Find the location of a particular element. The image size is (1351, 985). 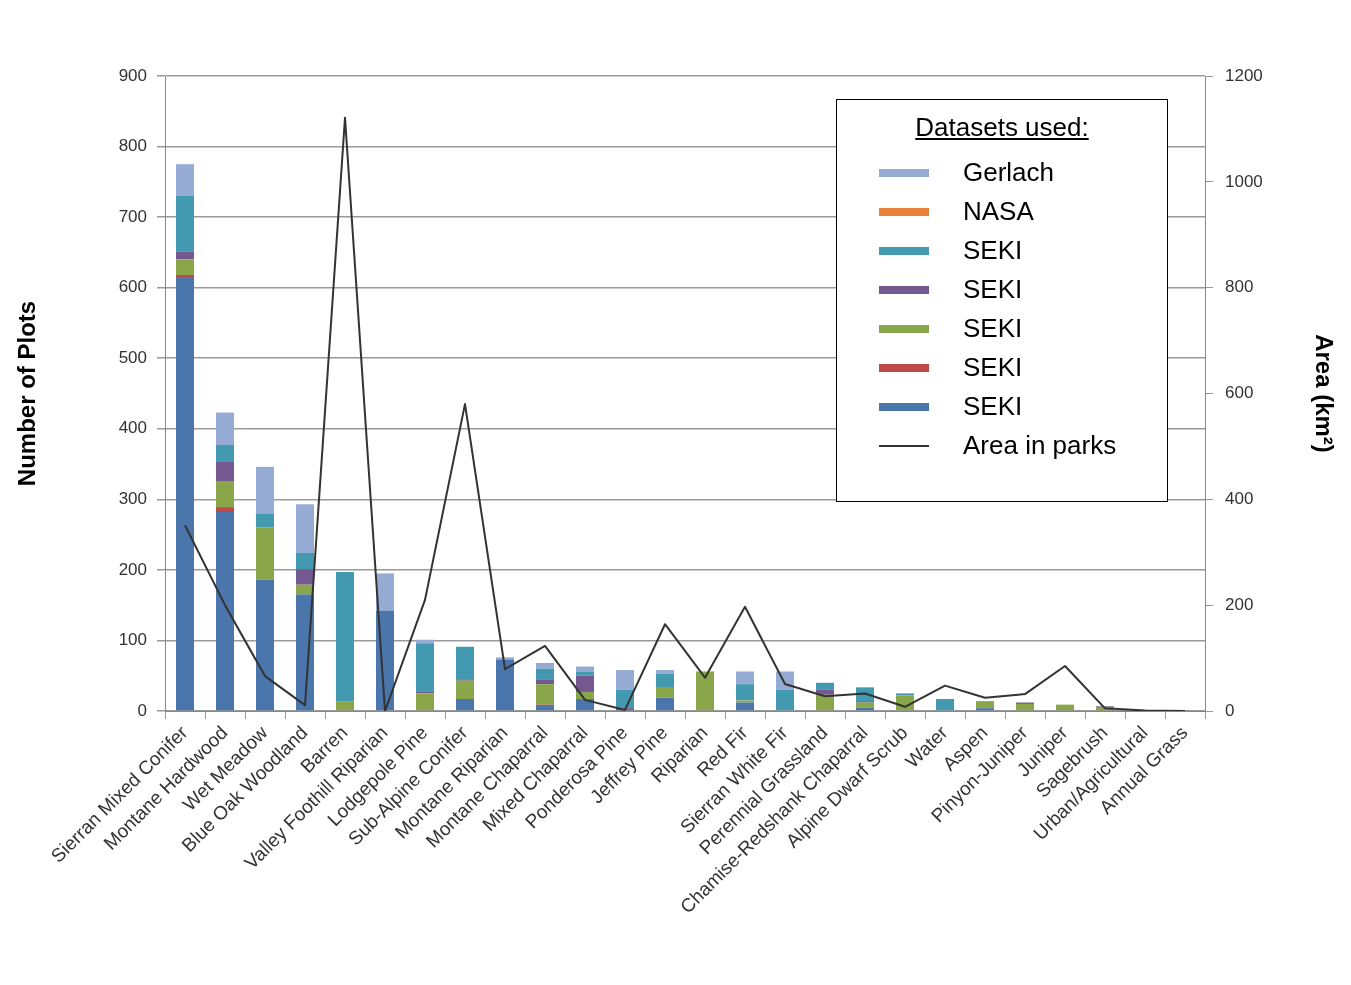

y2-axis-title: Area (km²) is located at coordinates (1324, 393).